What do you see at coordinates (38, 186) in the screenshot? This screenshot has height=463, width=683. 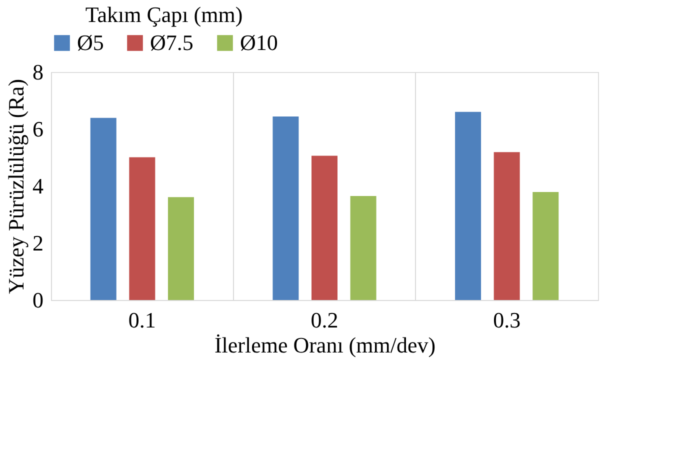 I see `y-tick-label: 4` at bounding box center [38, 186].